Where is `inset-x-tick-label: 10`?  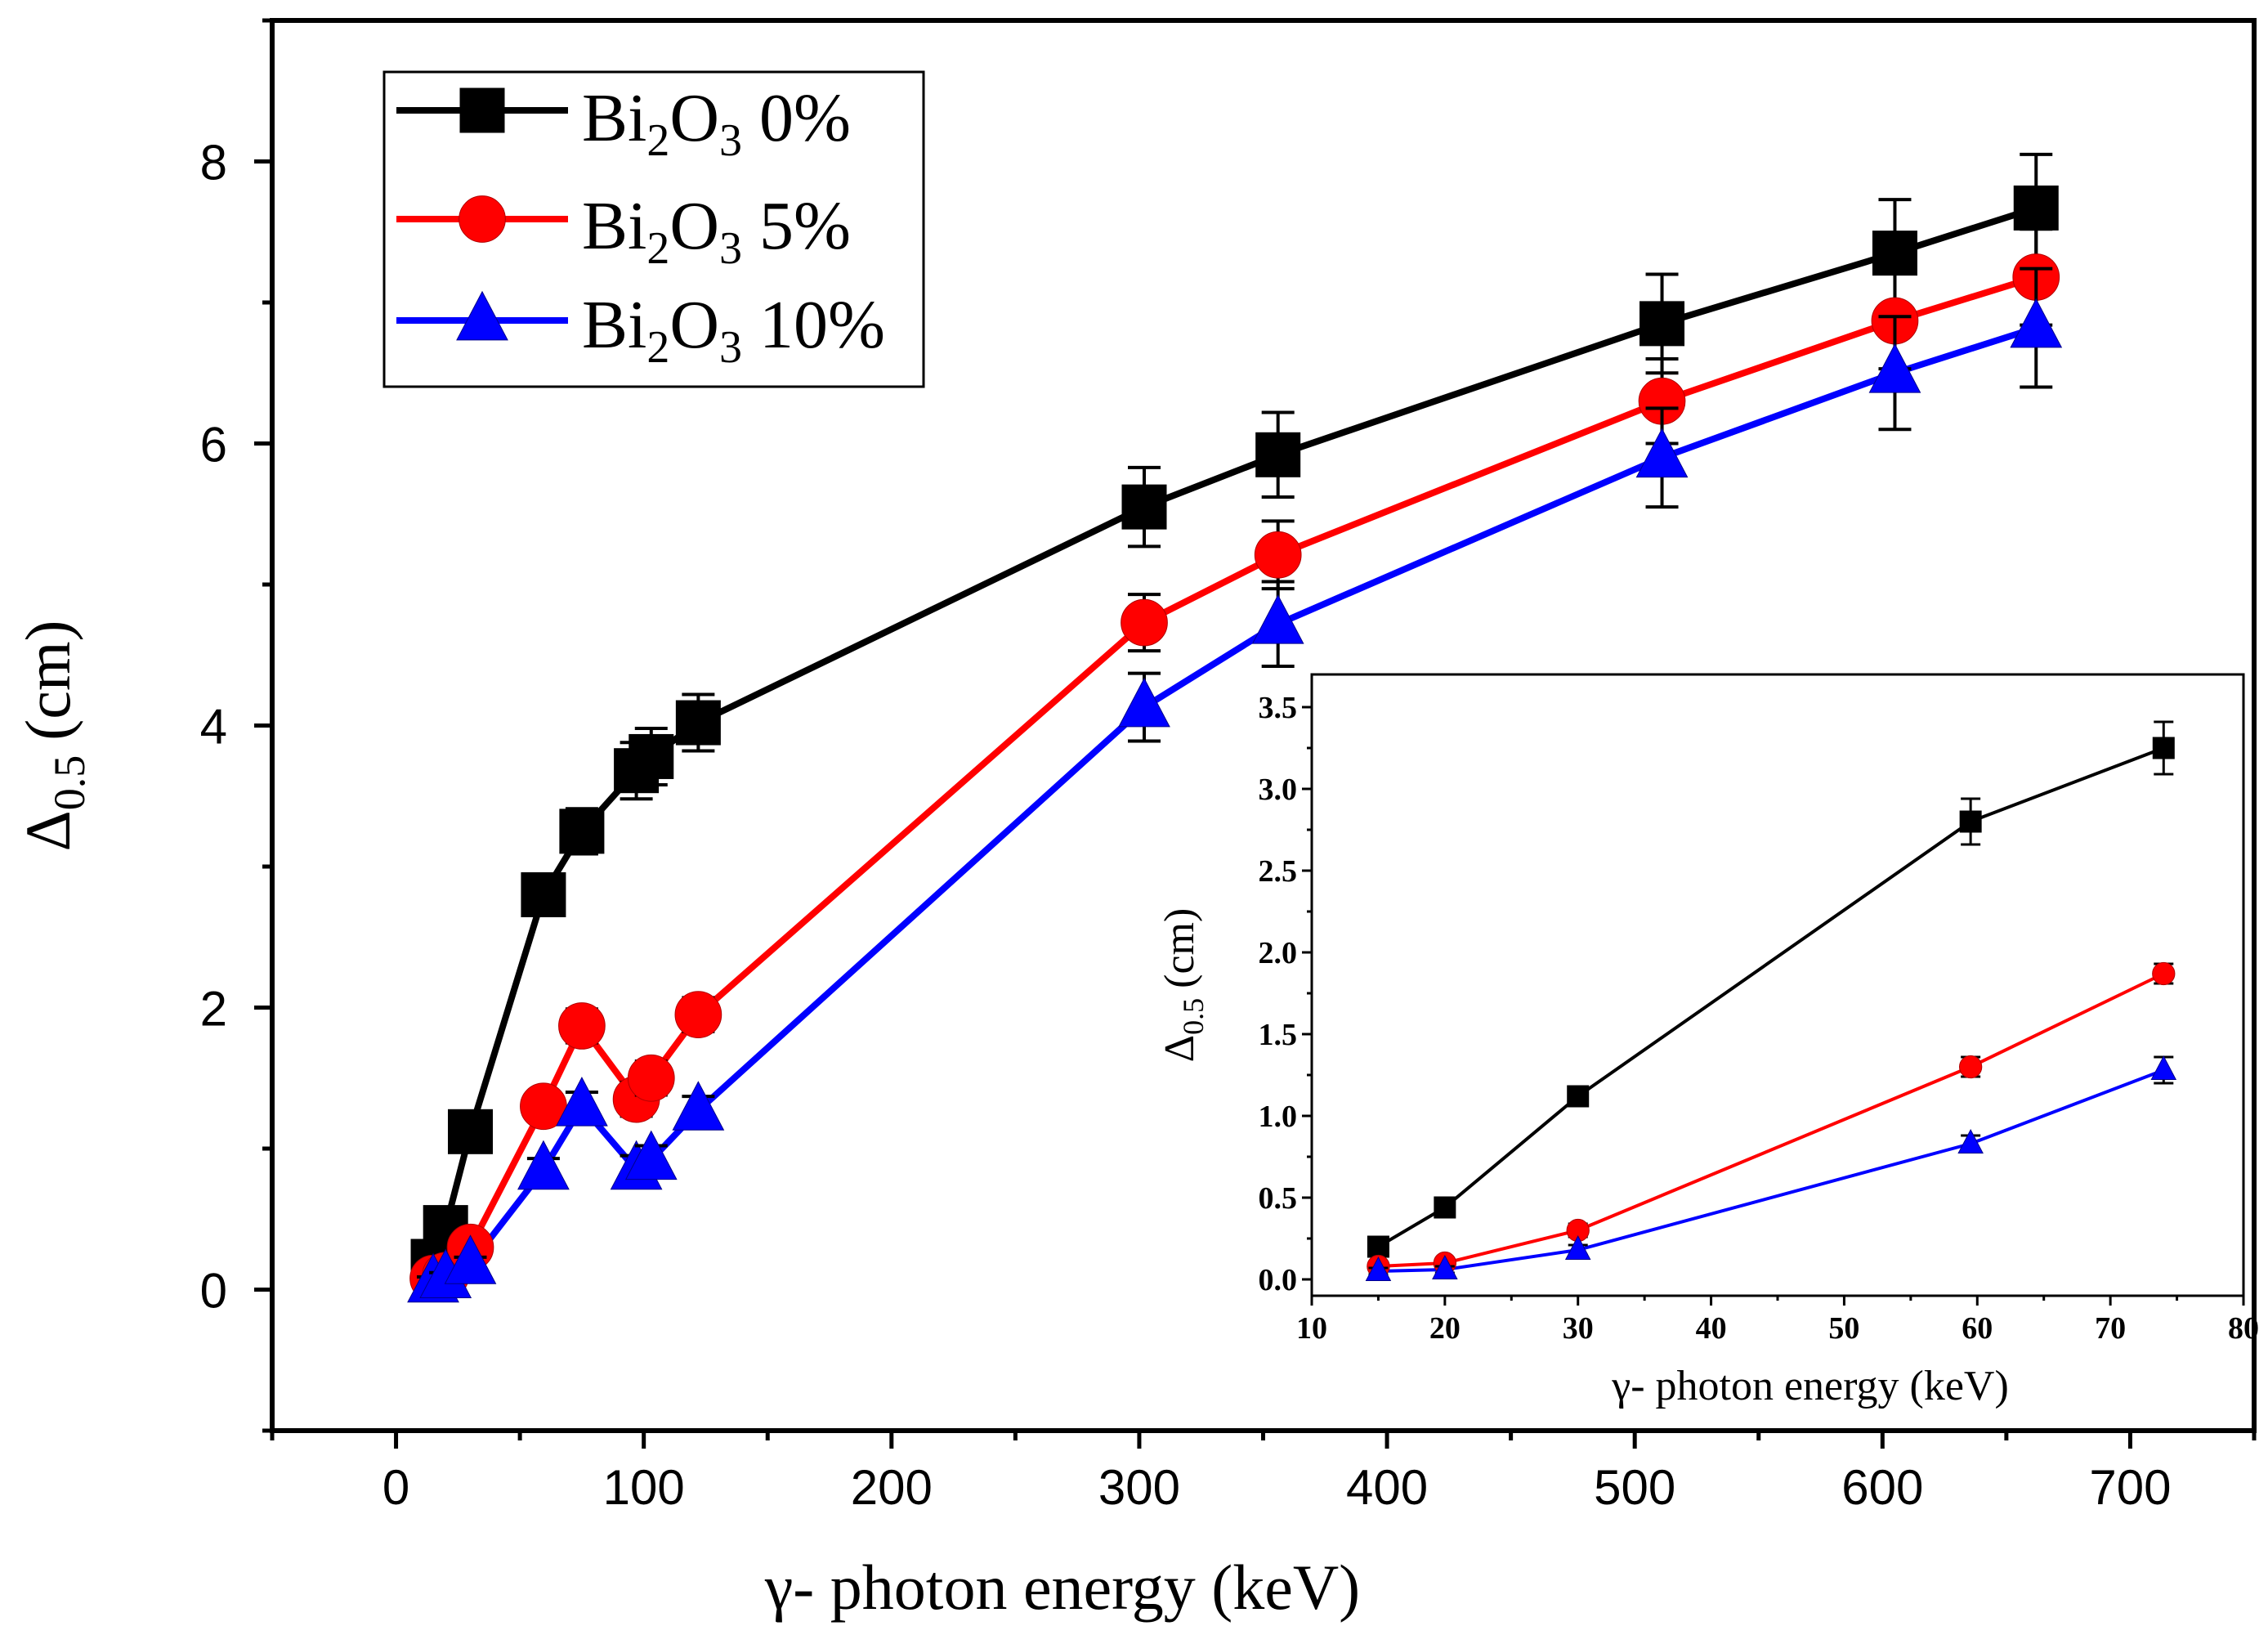
inset-x-tick-label: 10 is located at coordinates (1311, 1328).